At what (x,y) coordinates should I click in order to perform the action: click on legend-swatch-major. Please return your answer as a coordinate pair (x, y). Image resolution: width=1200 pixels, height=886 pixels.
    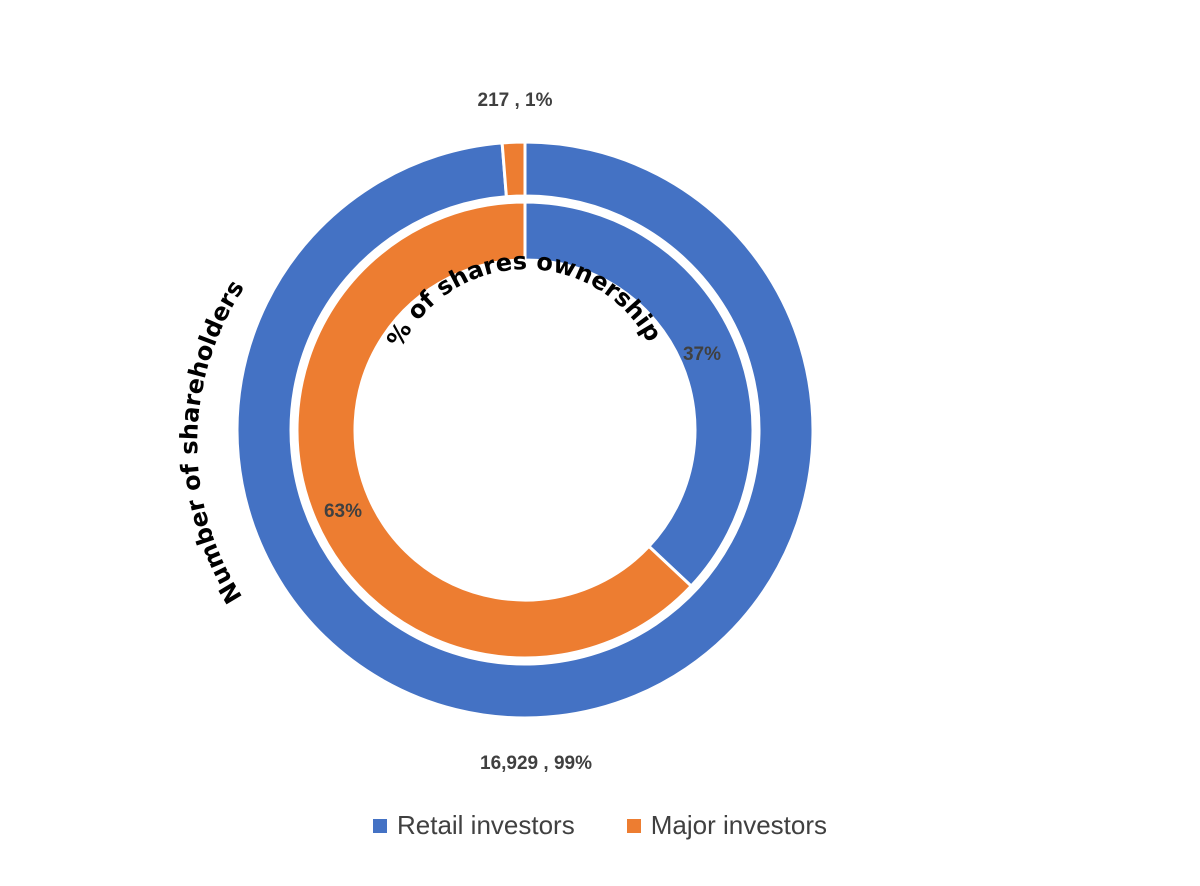
    Looking at the image, I should click on (633, 825).